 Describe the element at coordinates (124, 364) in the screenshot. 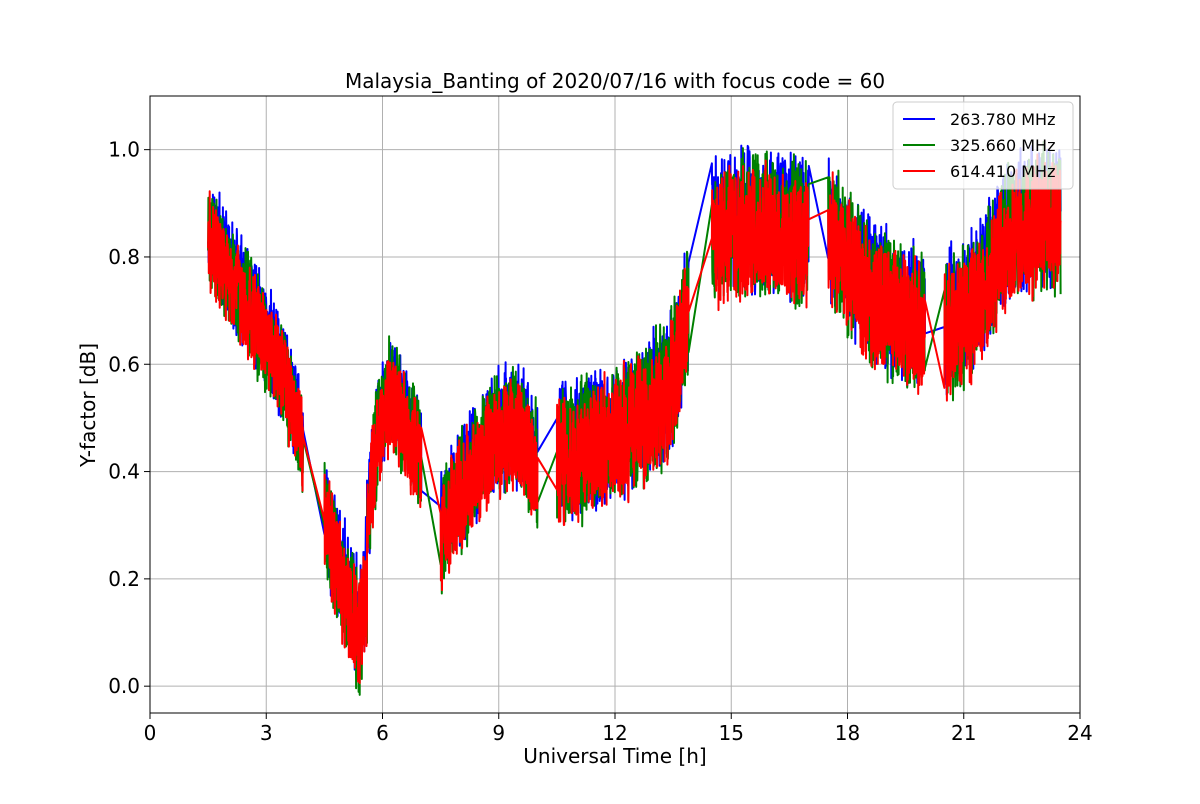

I see `y-tick-label: 0.6` at that location.